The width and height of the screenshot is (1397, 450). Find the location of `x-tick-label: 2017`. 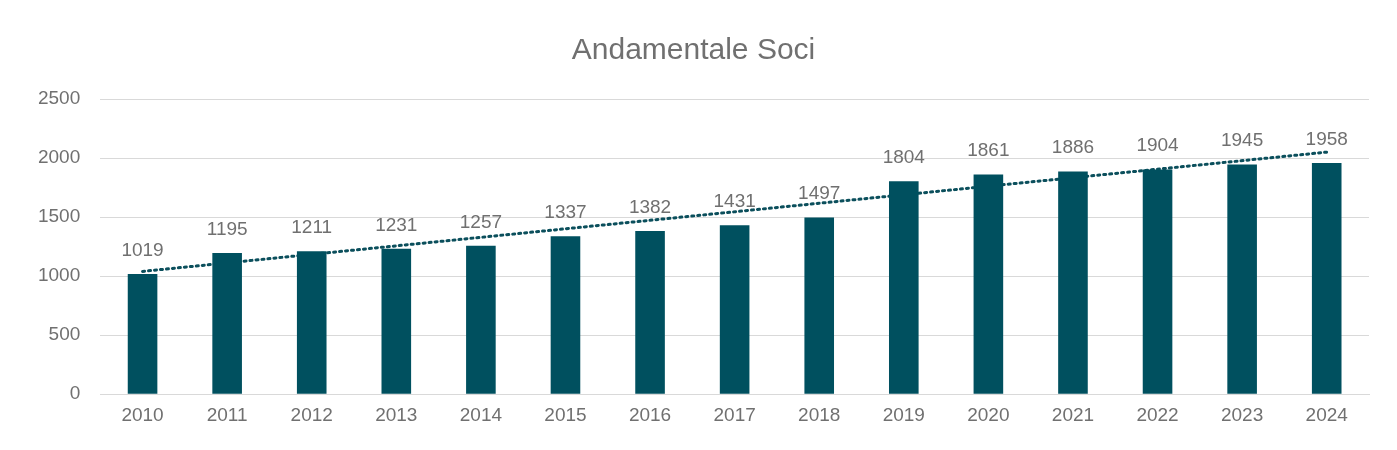

x-tick-label: 2017 is located at coordinates (734, 414).